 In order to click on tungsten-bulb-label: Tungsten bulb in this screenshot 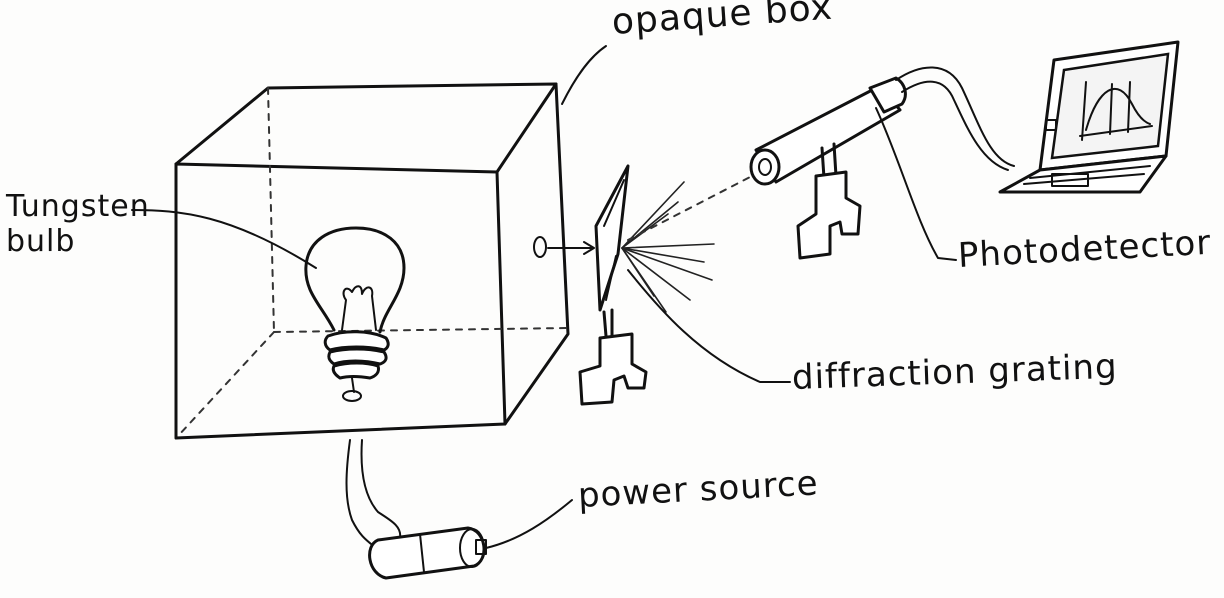, I will do `click(78, 224)`.